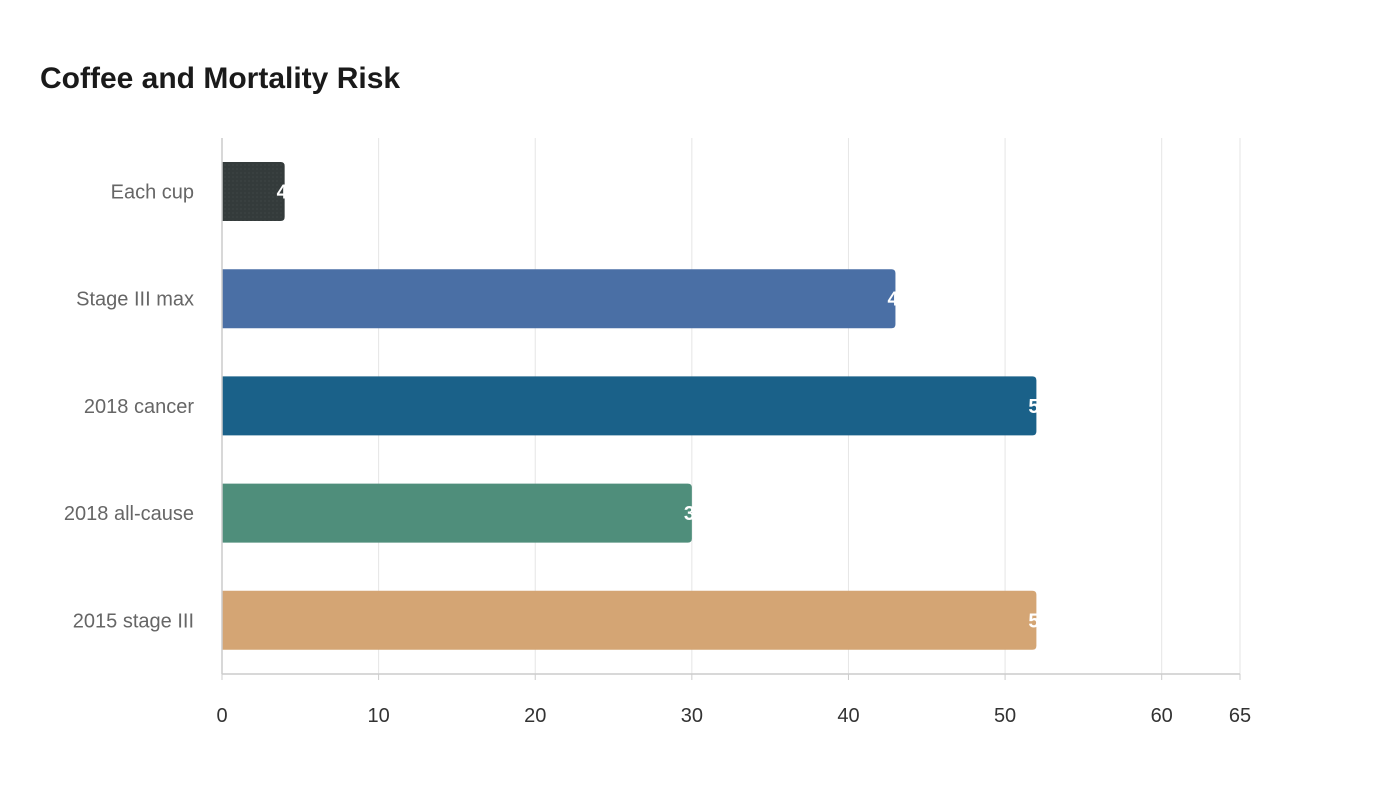 This screenshot has height=800, width=1400. I want to click on chart-title: Coffee and Mortality Risk, so click(220, 78).